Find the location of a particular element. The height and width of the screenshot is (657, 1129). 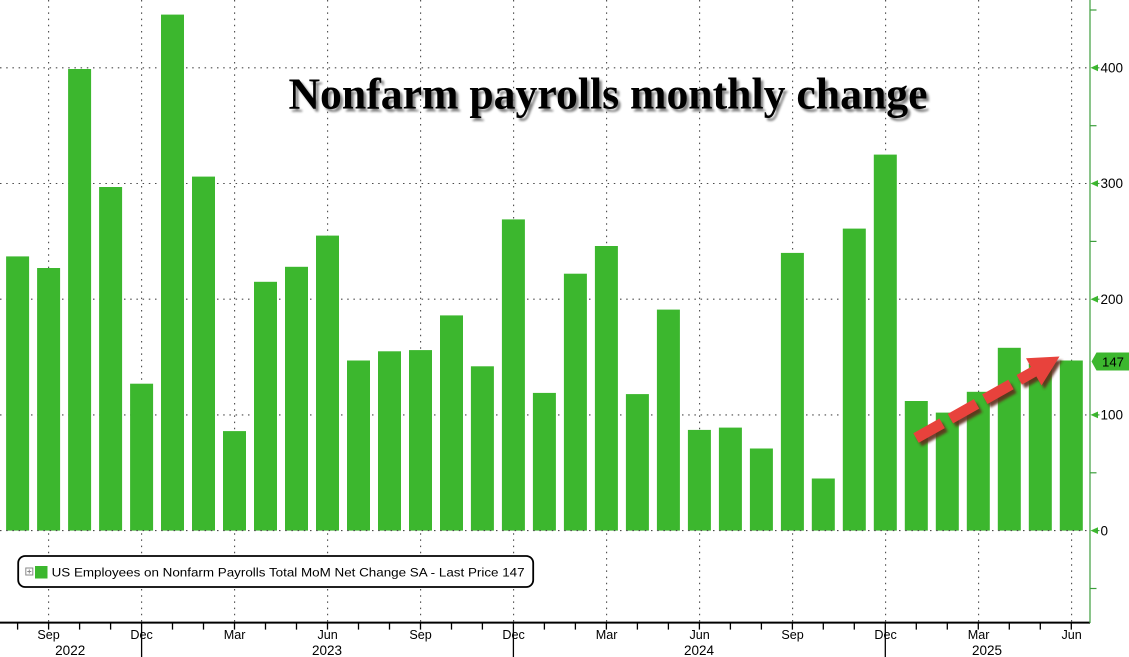

svg-text: 400 is located at coordinates (1112, 68).